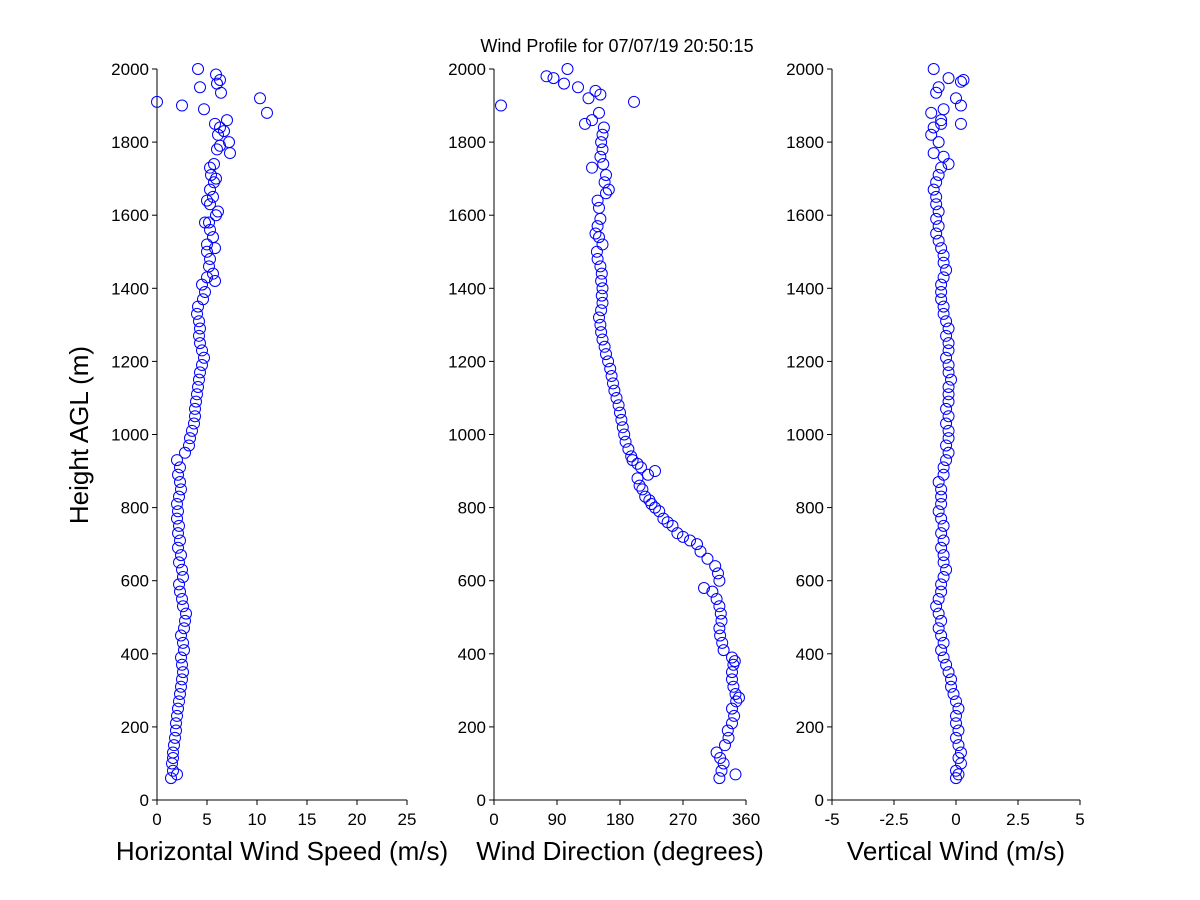 The image size is (1200, 900). I want to click on y-tick-label: 800, so click(135, 508).